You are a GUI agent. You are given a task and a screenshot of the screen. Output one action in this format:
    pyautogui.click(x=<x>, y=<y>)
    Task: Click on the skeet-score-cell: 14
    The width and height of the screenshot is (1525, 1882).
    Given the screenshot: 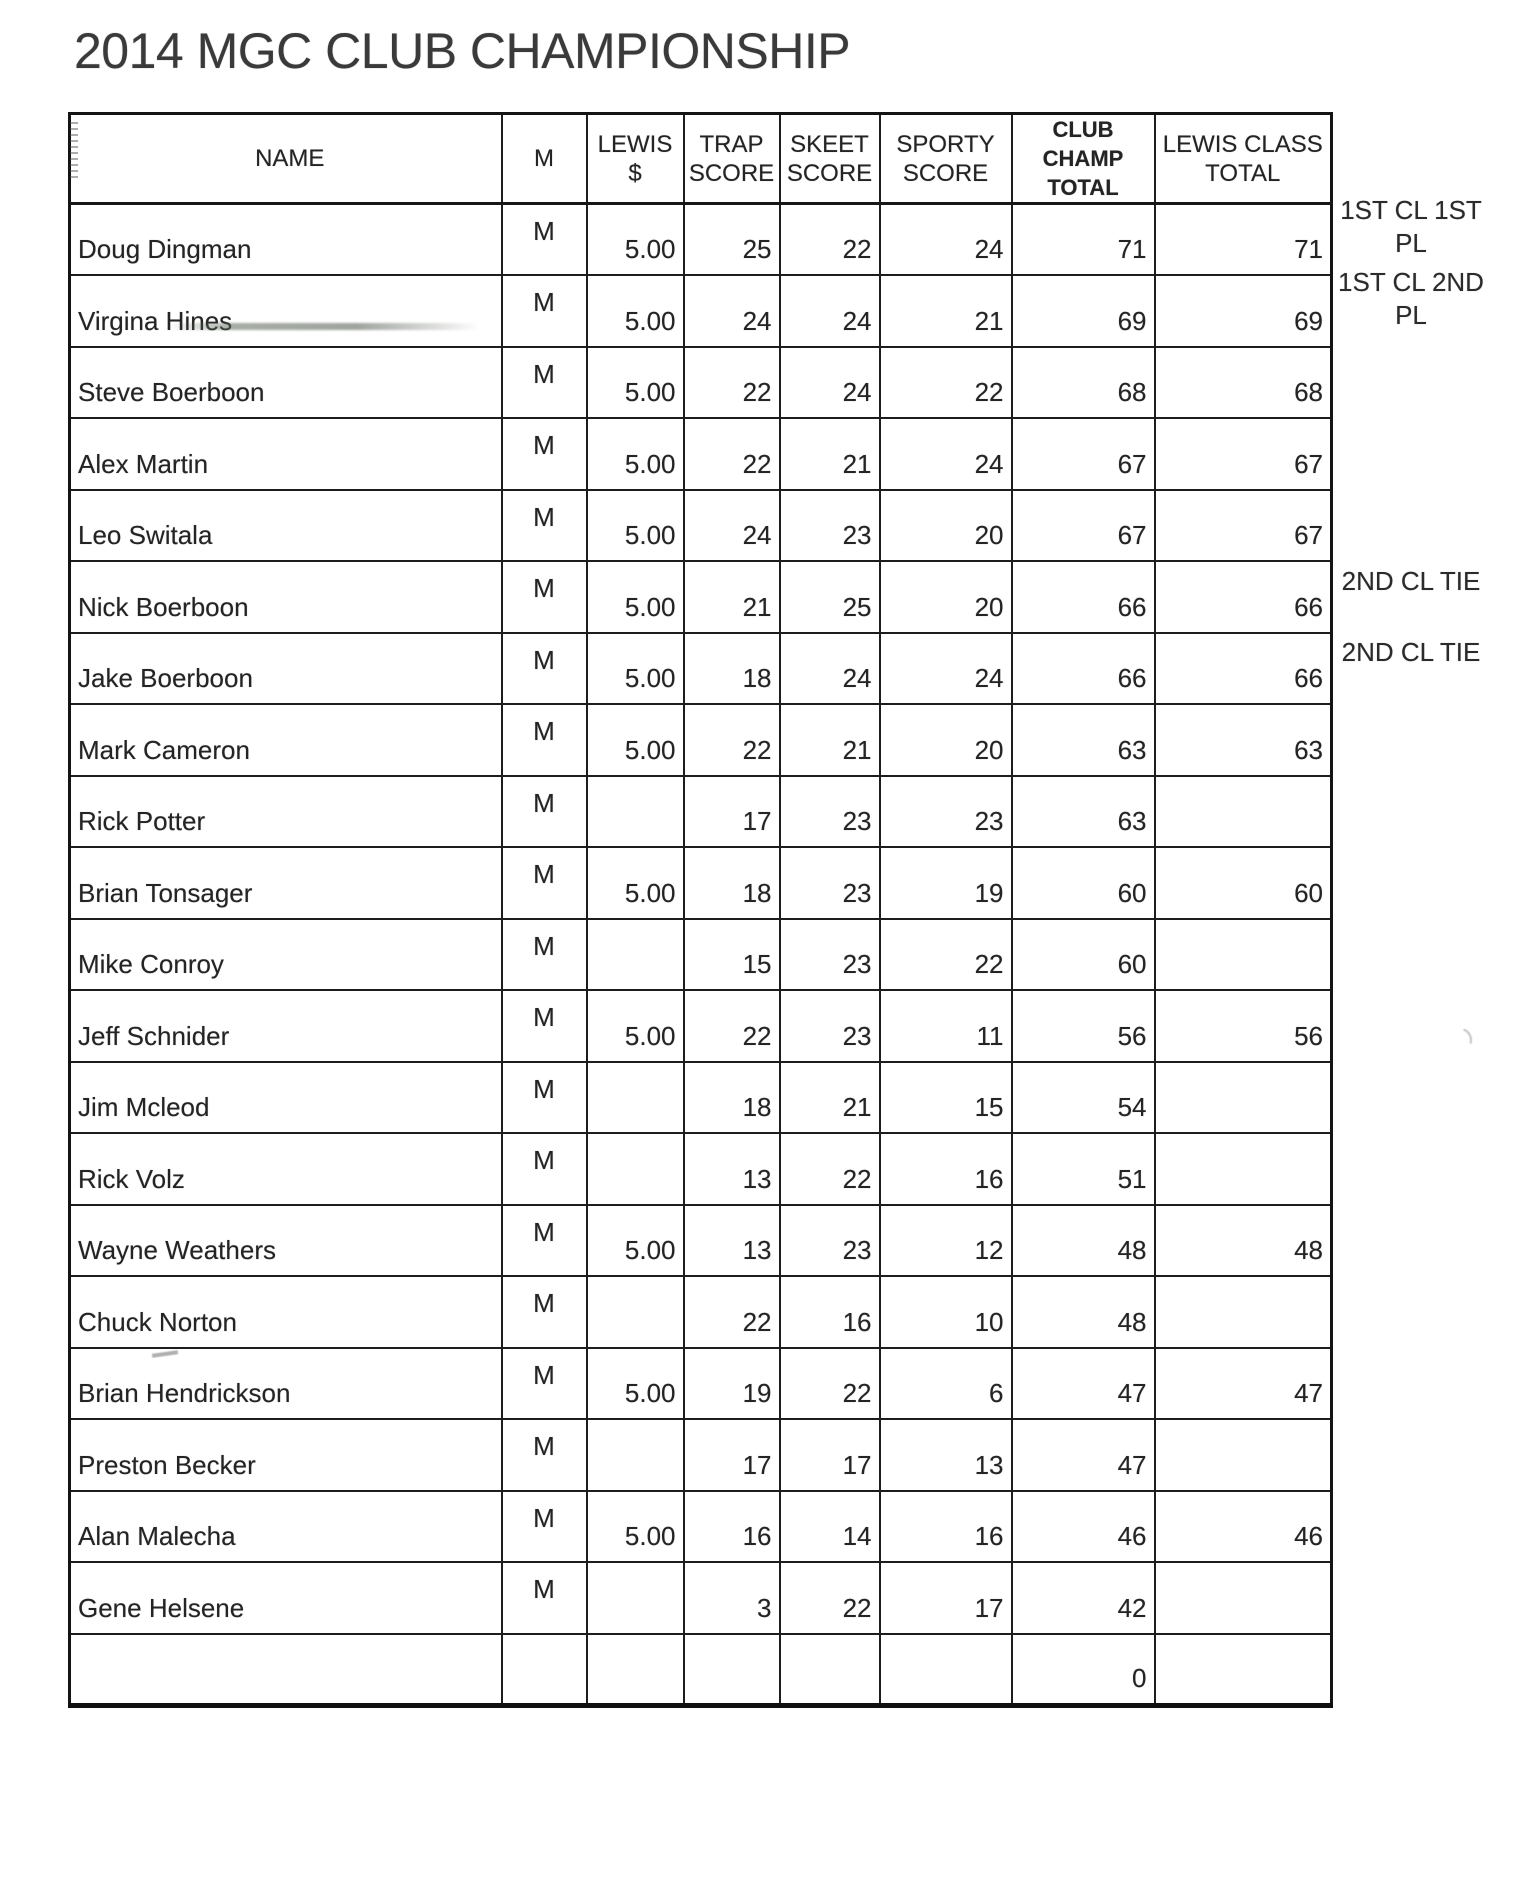 What is the action you would take?
    pyautogui.click(x=829, y=1526)
    